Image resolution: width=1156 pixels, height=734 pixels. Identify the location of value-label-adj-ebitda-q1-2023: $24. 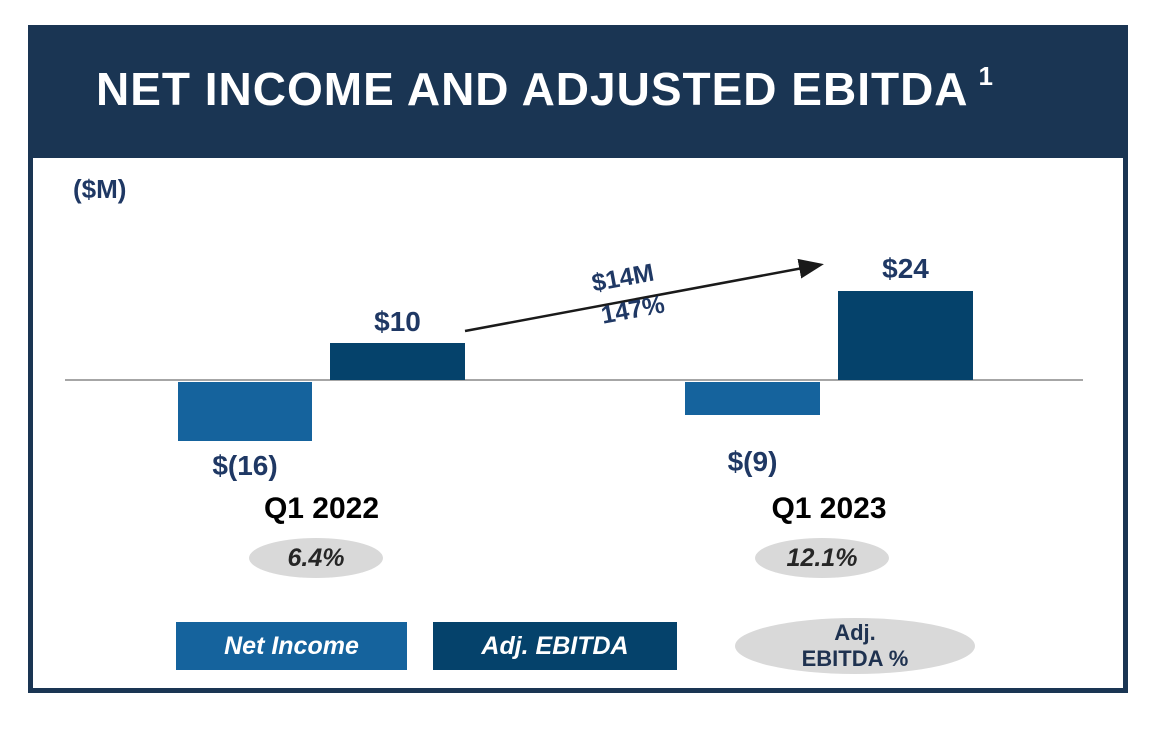
(905, 268).